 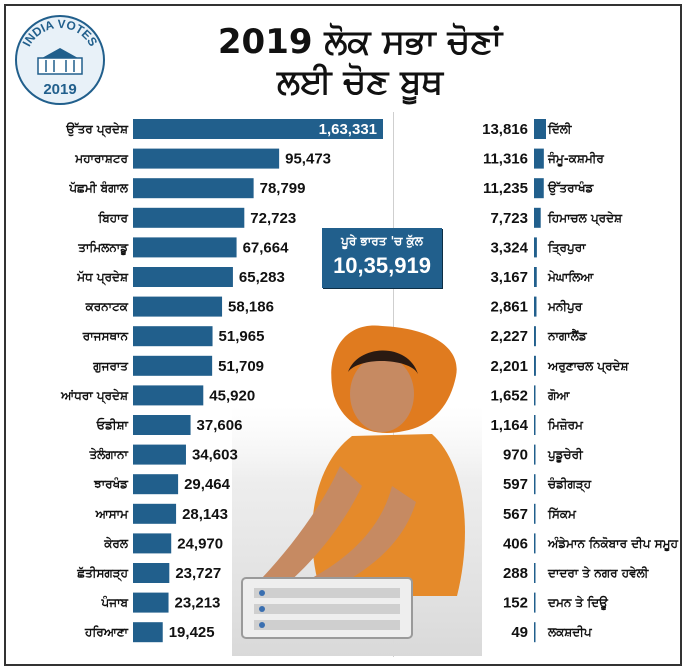 What do you see at coordinates (560, 129) in the screenshot?
I see `right-category-label: ਦਿੱਲੀ` at bounding box center [560, 129].